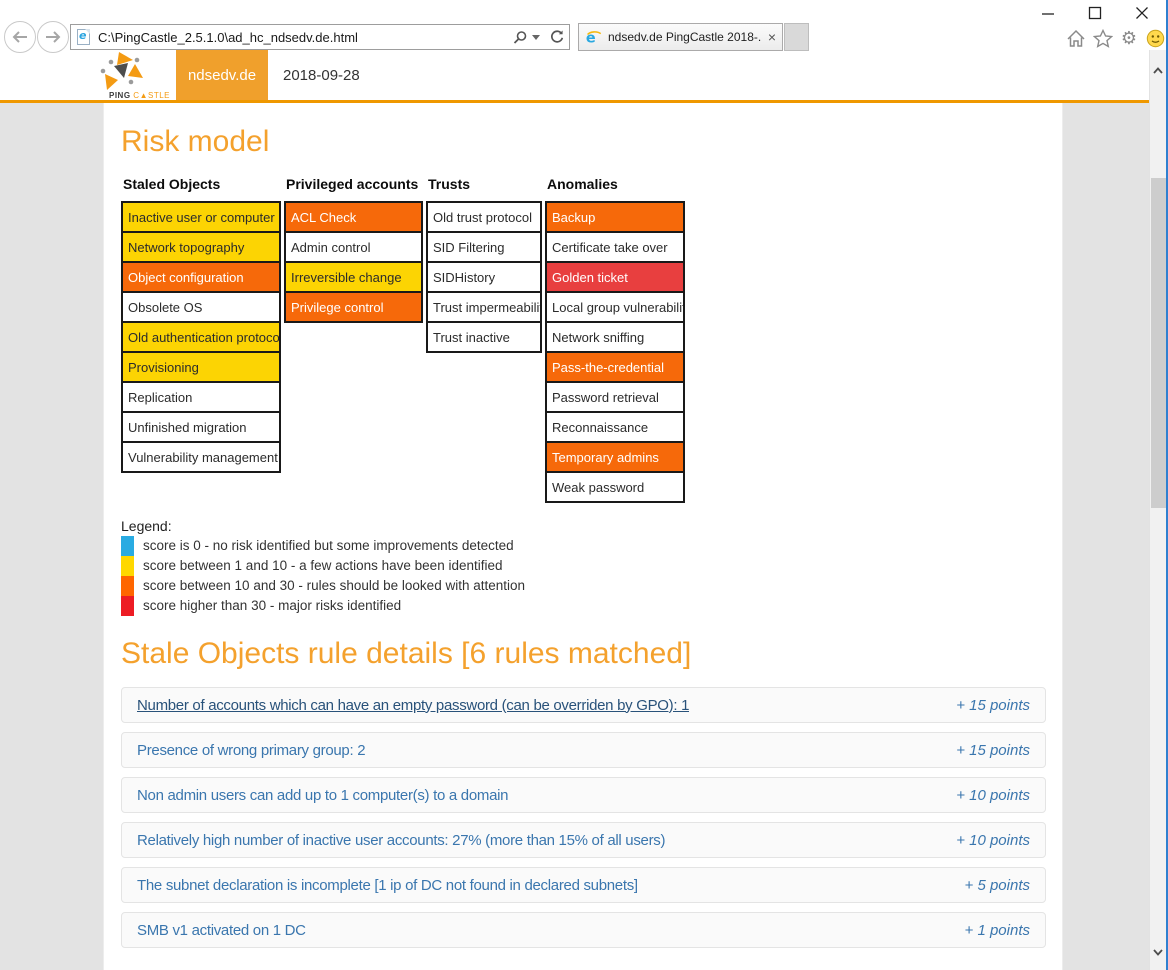 The width and height of the screenshot is (1168, 970). Describe the element at coordinates (1158, 343) in the screenshot. I see `scrollbar-thumb` at that location.